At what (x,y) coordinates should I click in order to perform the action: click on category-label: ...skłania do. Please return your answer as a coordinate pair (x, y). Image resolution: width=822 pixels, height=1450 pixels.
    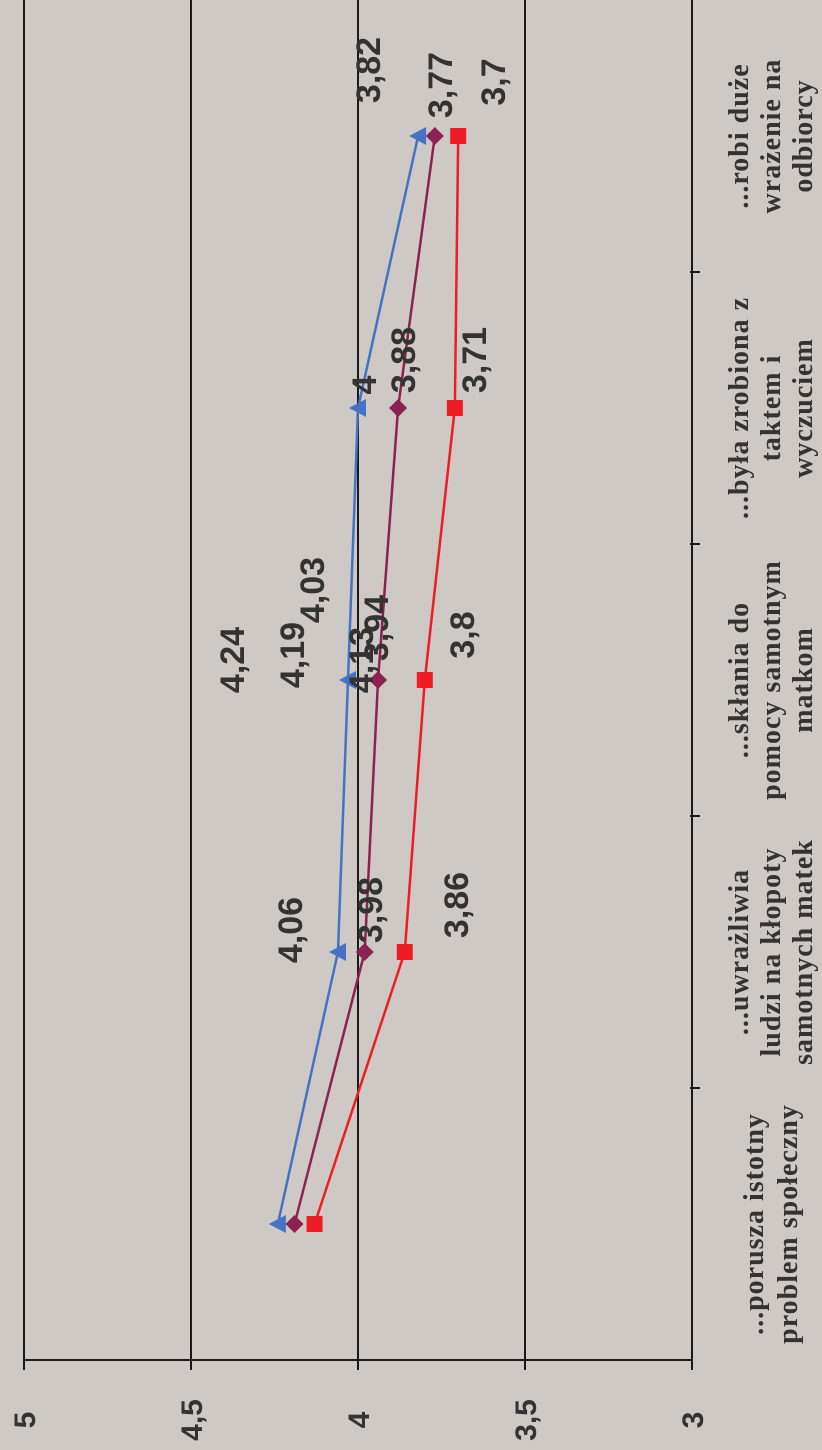
    Looking at the image, I should click on (739, 680).